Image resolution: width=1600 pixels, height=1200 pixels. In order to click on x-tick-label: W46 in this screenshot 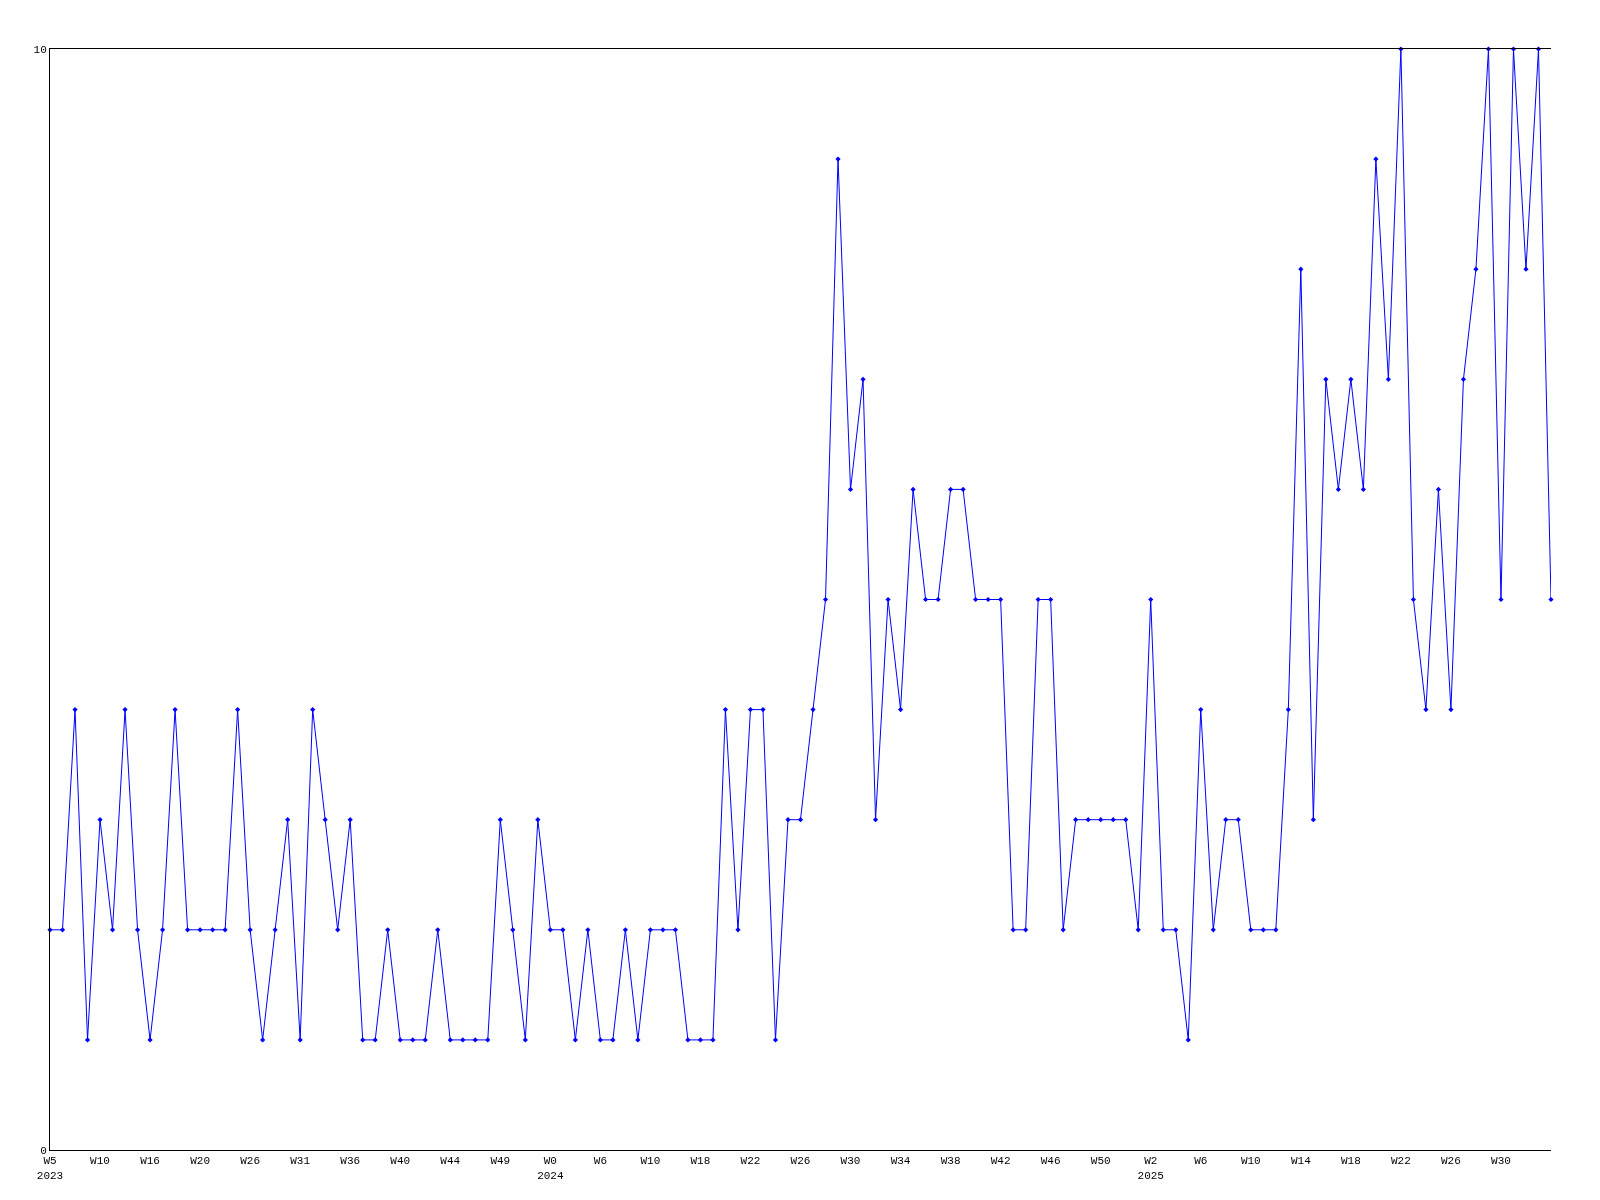, I will do `click(1050, 1161)`.